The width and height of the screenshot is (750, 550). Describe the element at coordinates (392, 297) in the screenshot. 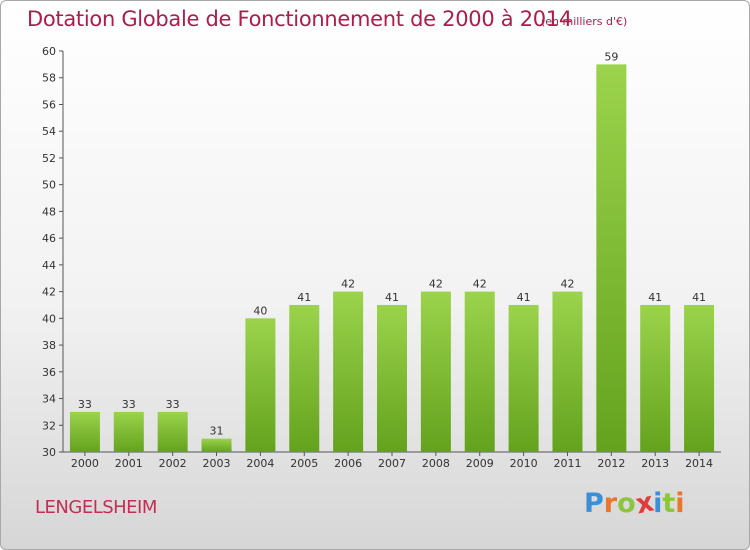

I see `value-label-2007: 41` at that location.